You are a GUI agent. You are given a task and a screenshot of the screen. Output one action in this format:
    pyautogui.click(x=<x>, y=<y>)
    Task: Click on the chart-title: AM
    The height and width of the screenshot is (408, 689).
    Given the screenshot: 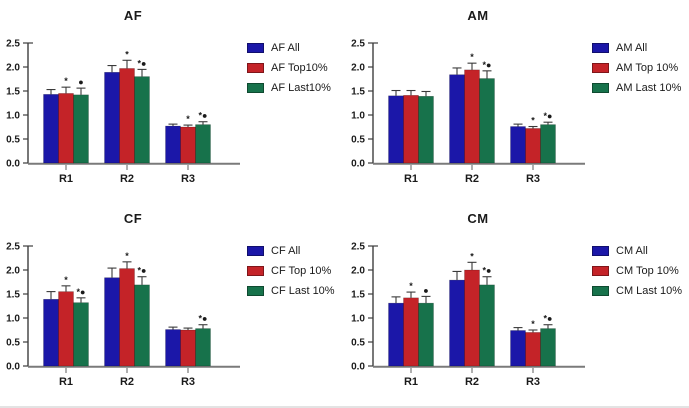 What is the action you would take?
    pyautogui.click(x=478, y=15)
    